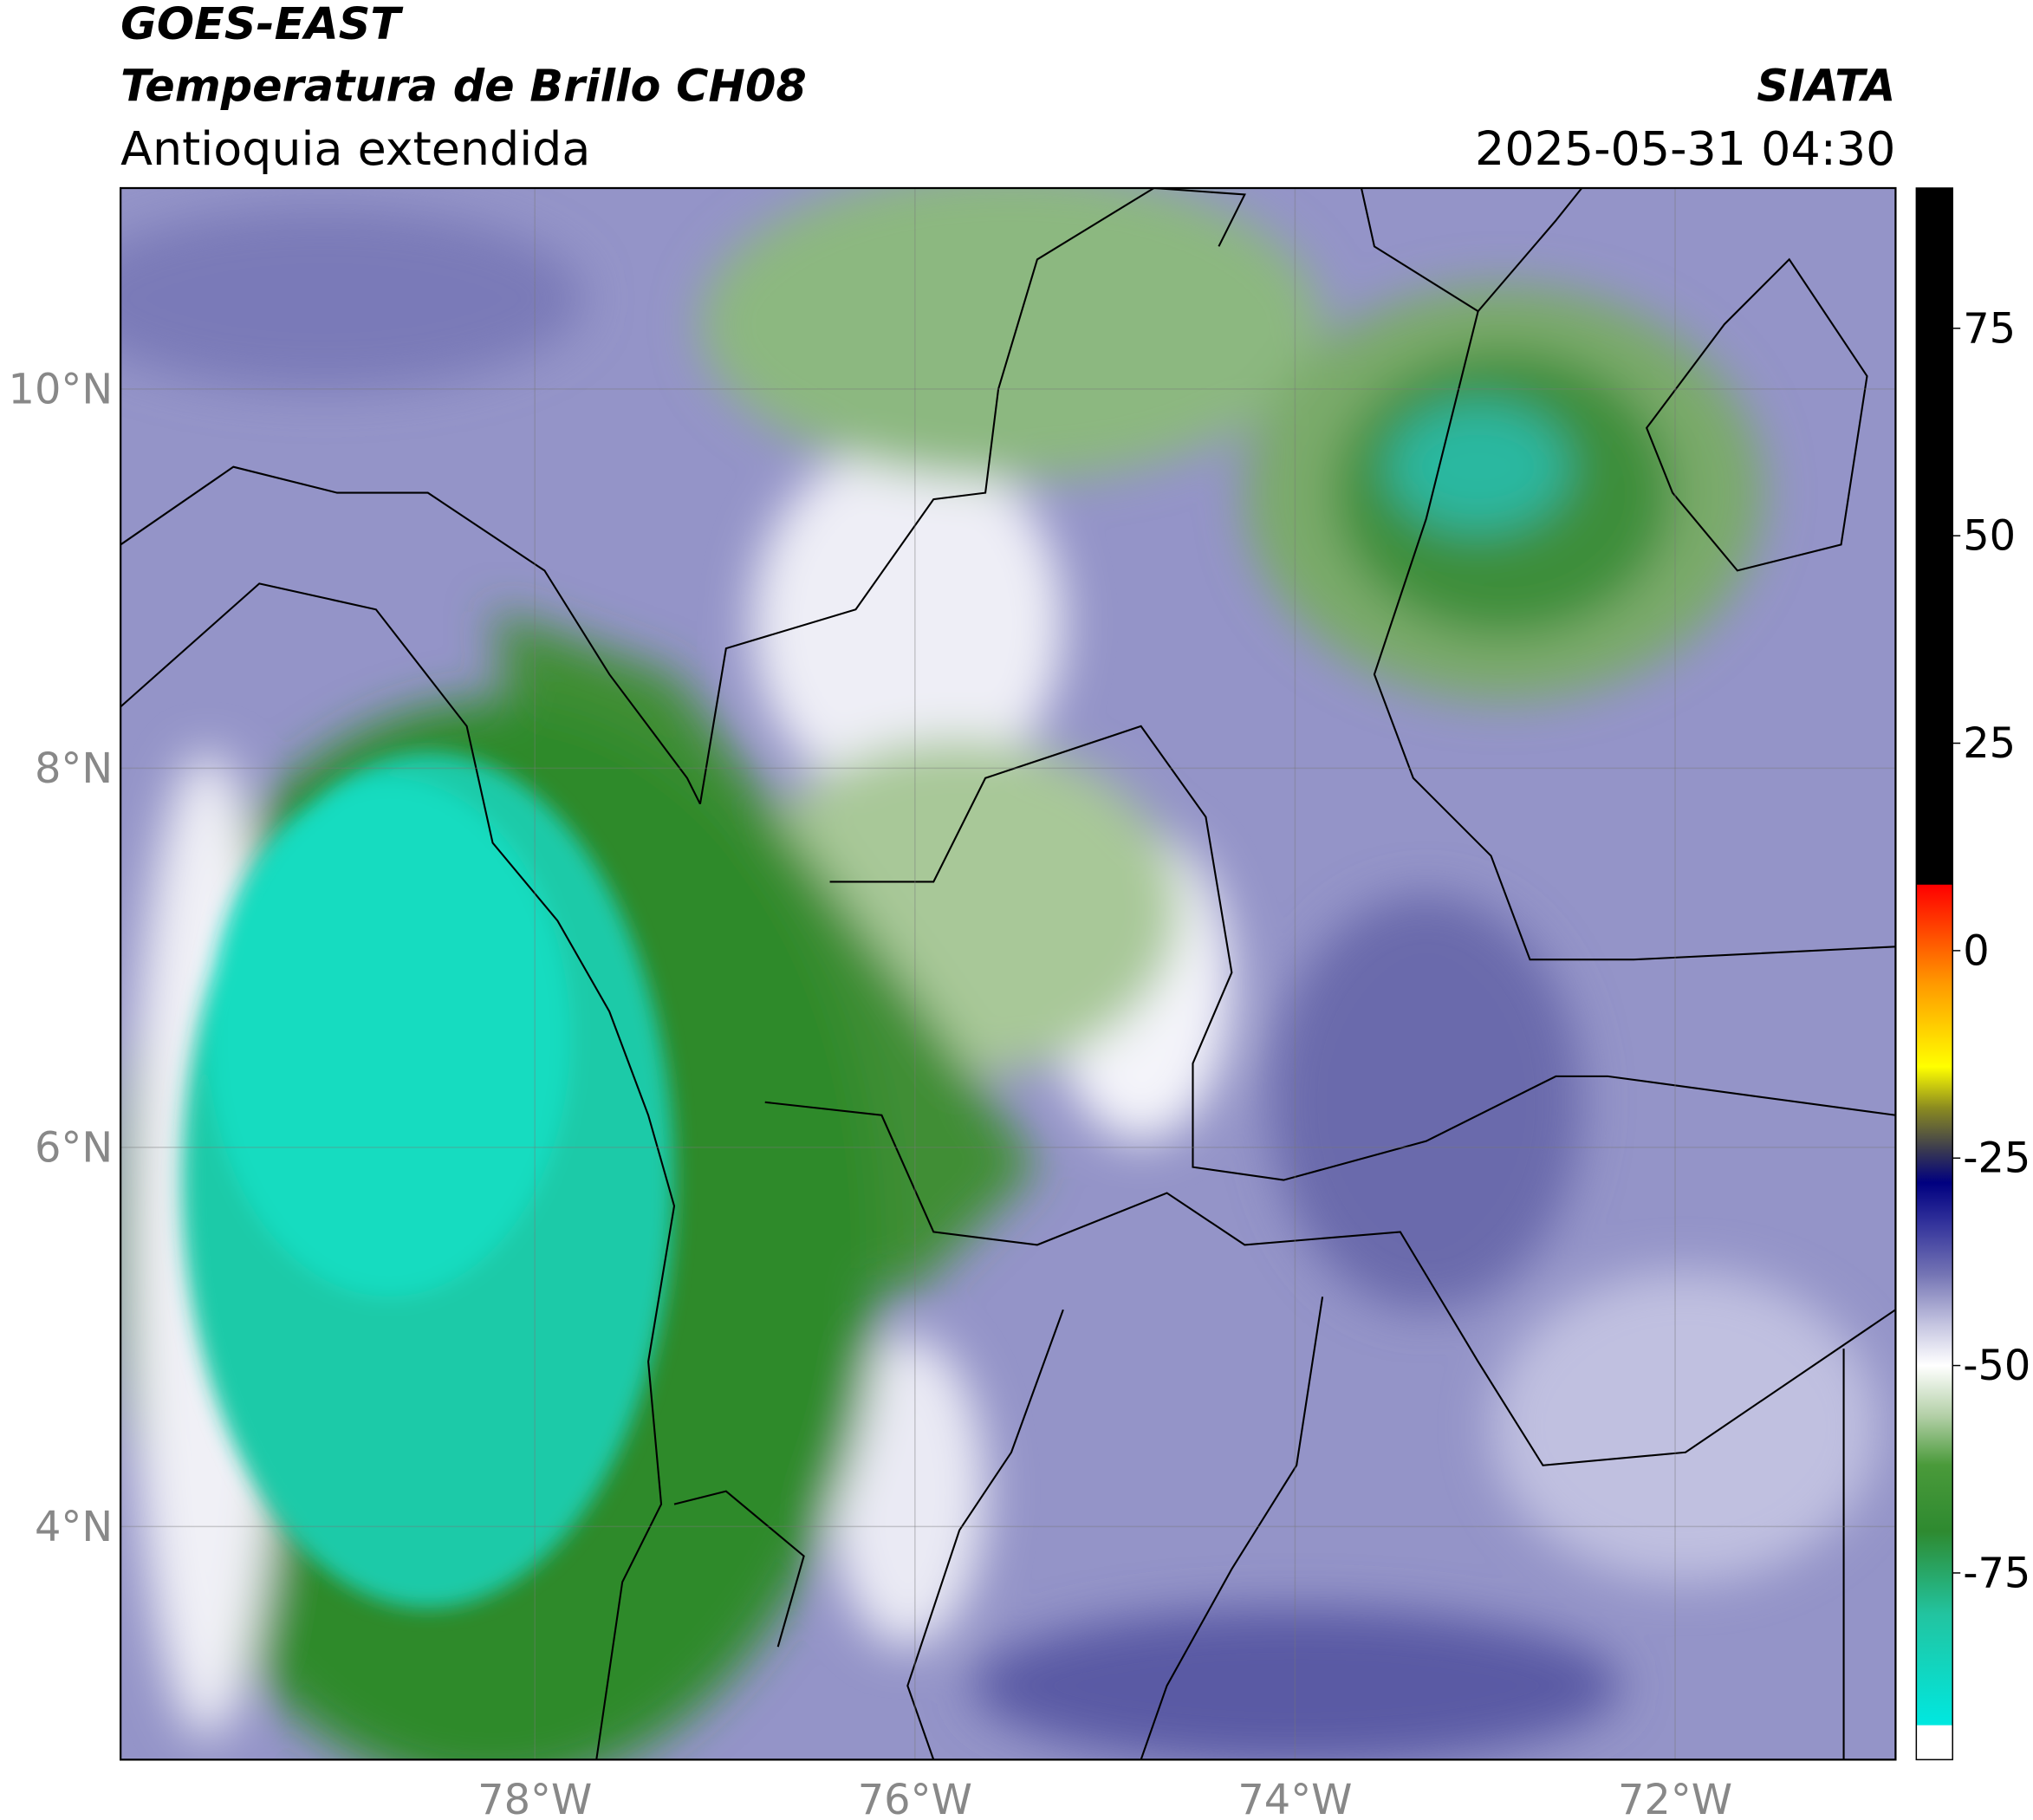  Describe the element at coordinates (1294, 1798) in the screenshot. I see `lon-tick-label: 74°W` at that location.